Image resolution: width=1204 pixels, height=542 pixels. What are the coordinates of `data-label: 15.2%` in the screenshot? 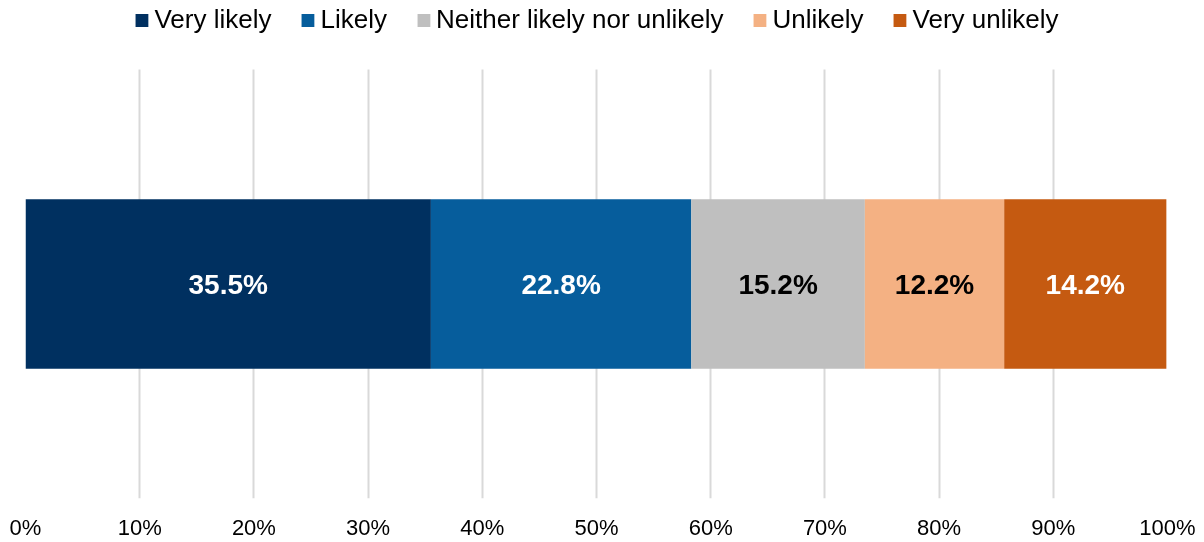 It's located at (778, 284).